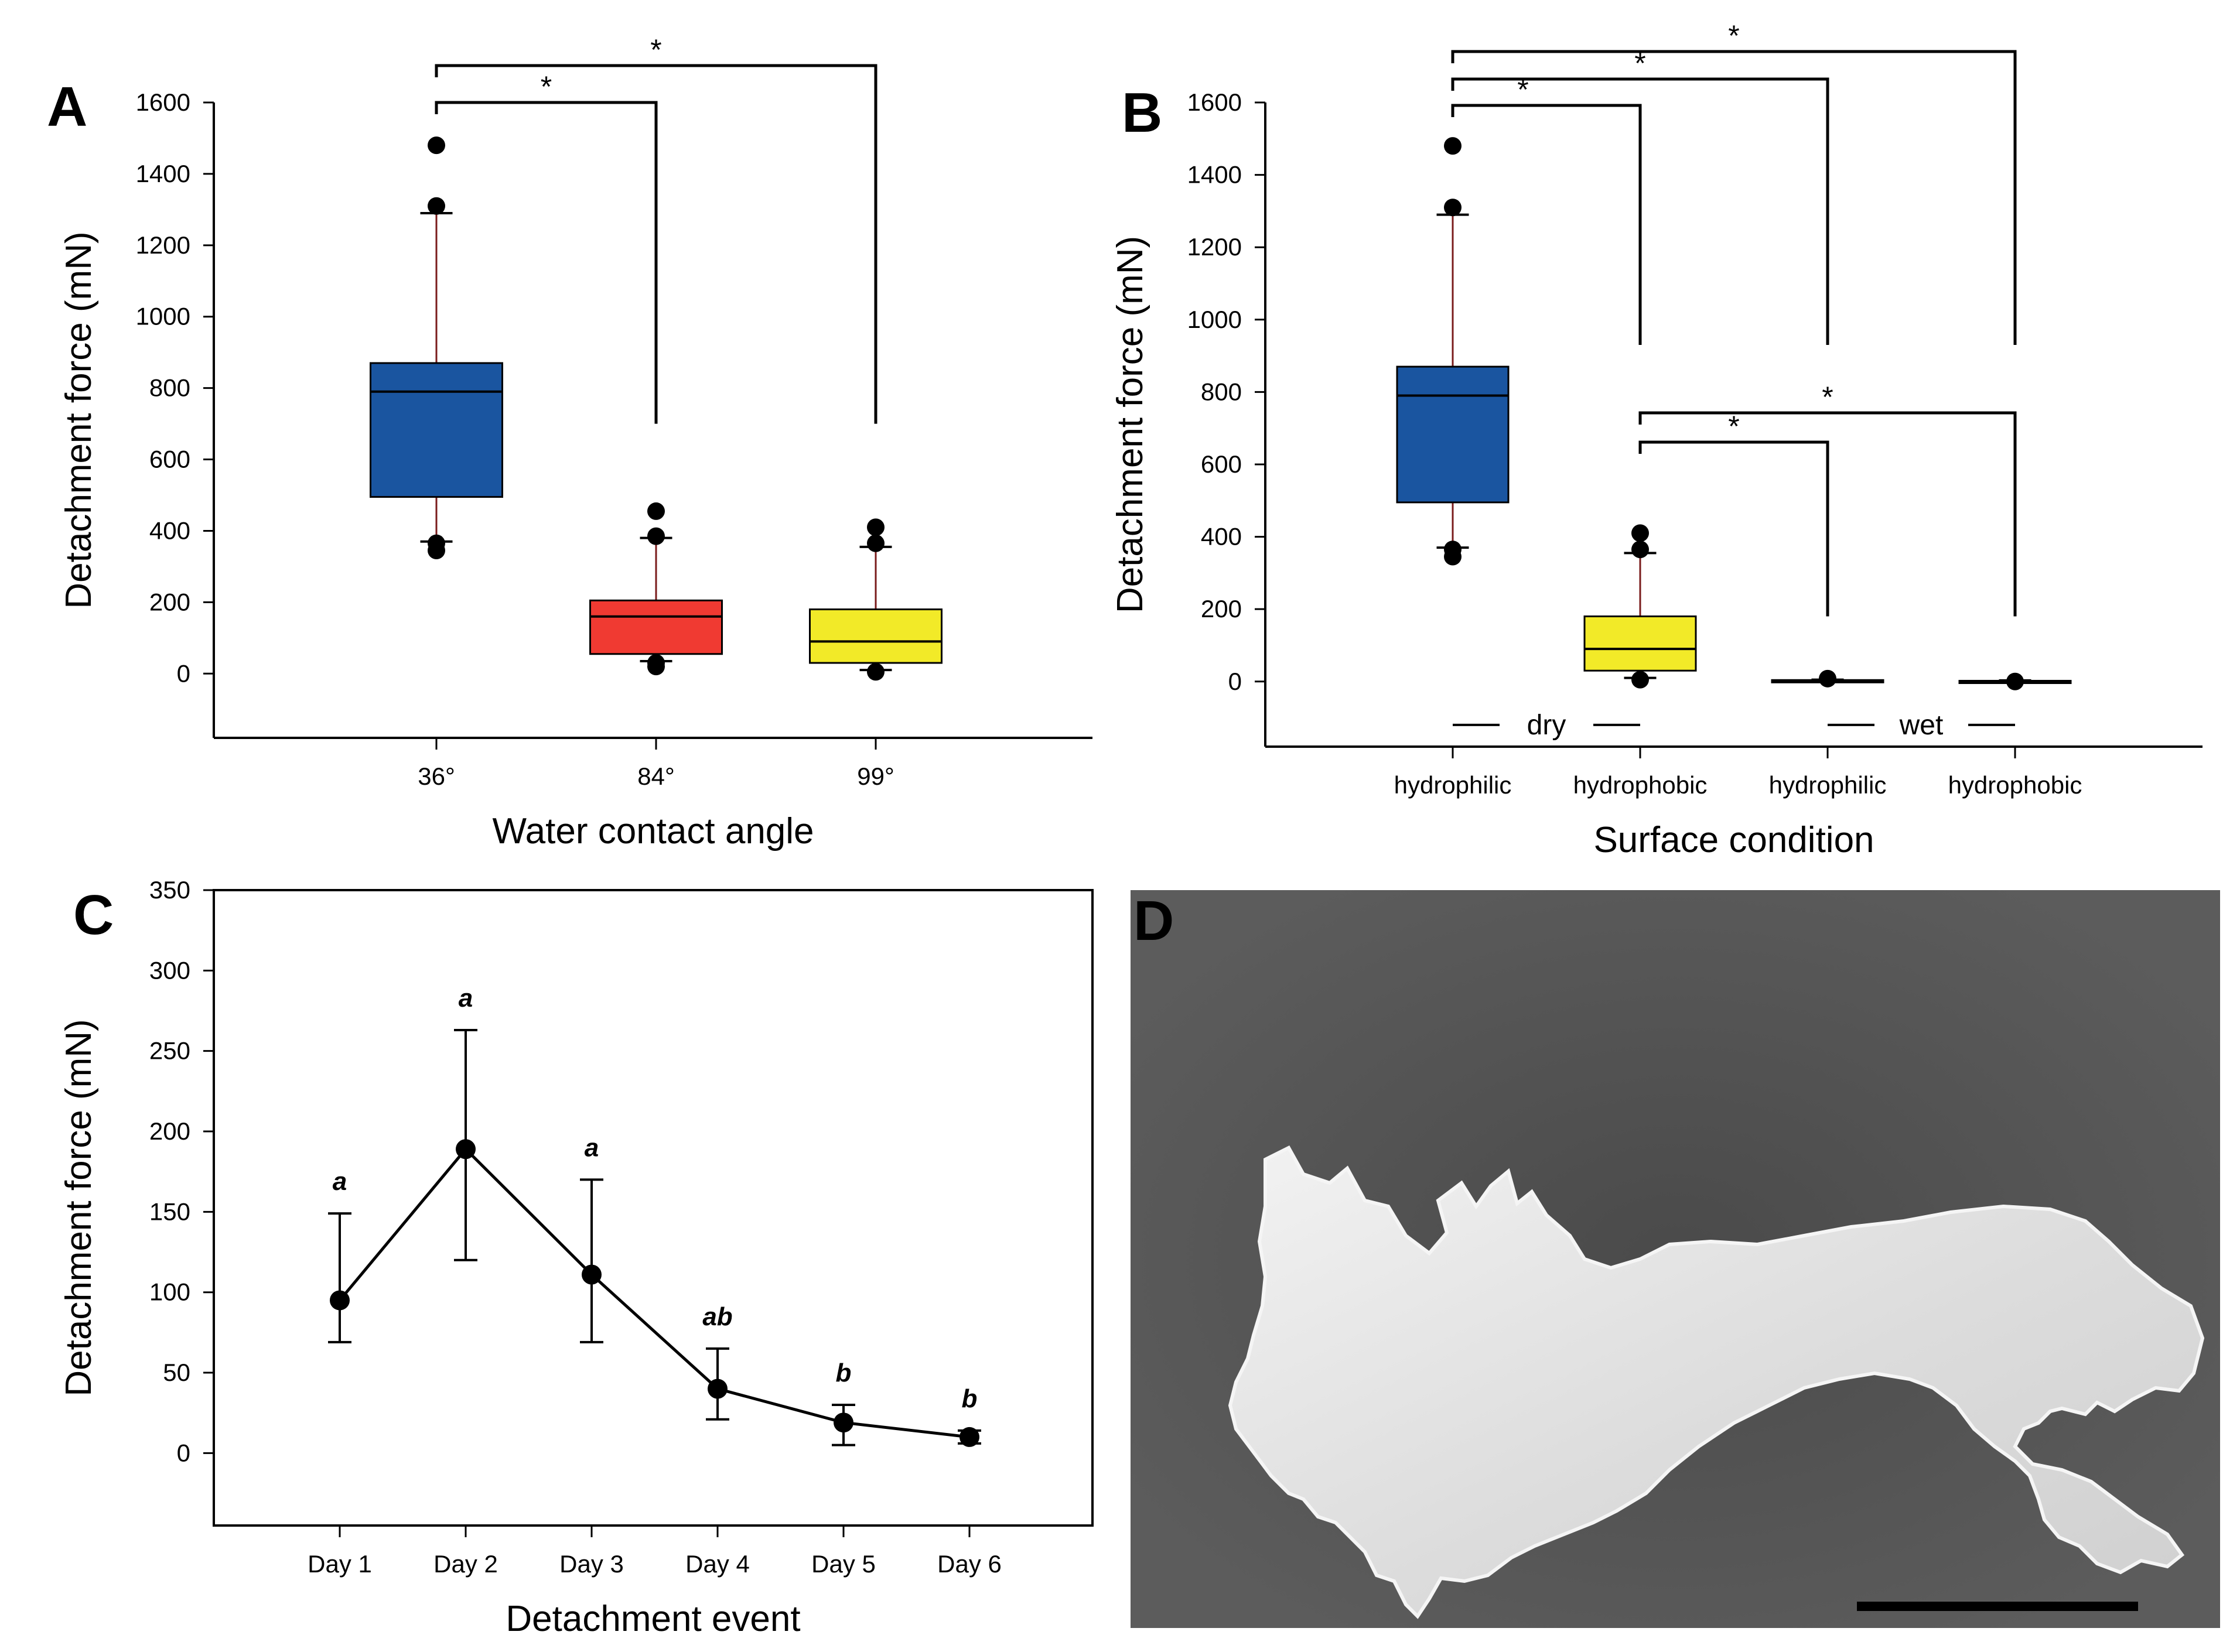  I want to click on chart-a-x-tick-label: 99°, so click(875, 776).